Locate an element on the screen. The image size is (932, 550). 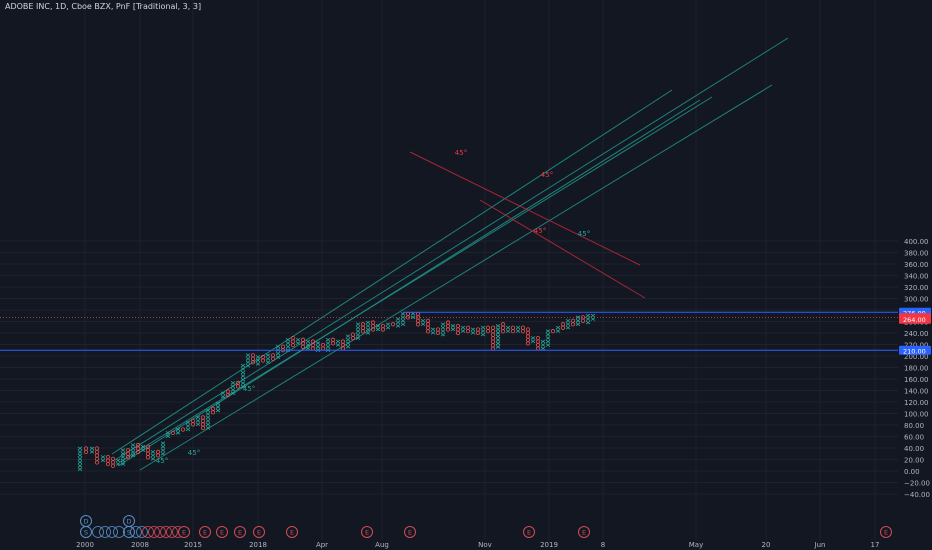
price-tick-label: 340.00 is located at coordinates (916, 277).